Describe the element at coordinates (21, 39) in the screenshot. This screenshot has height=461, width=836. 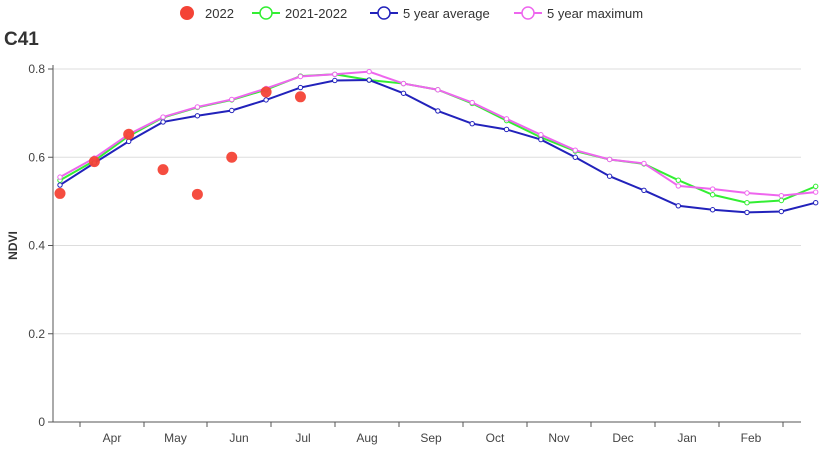
I see `chart-title: C41` at that location.